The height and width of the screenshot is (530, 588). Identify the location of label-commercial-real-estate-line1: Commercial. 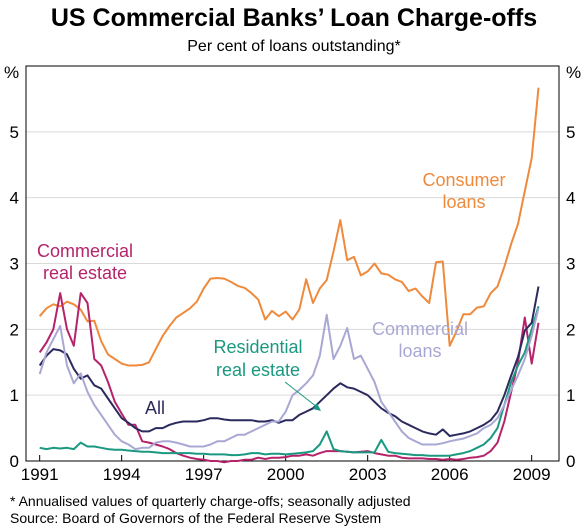
(85, 251).